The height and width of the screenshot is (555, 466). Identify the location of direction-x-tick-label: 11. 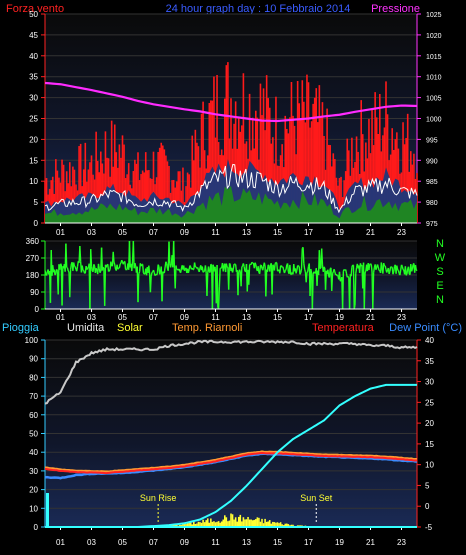
(215, 317).